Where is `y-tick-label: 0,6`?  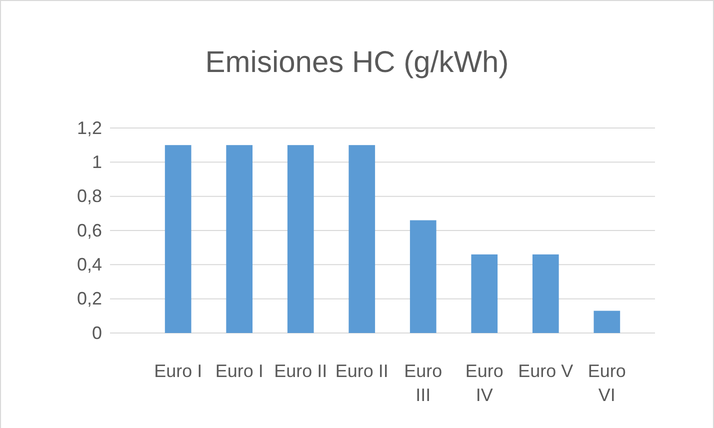
y-tick-label: 0,6 is located at coordinates (89, 230).